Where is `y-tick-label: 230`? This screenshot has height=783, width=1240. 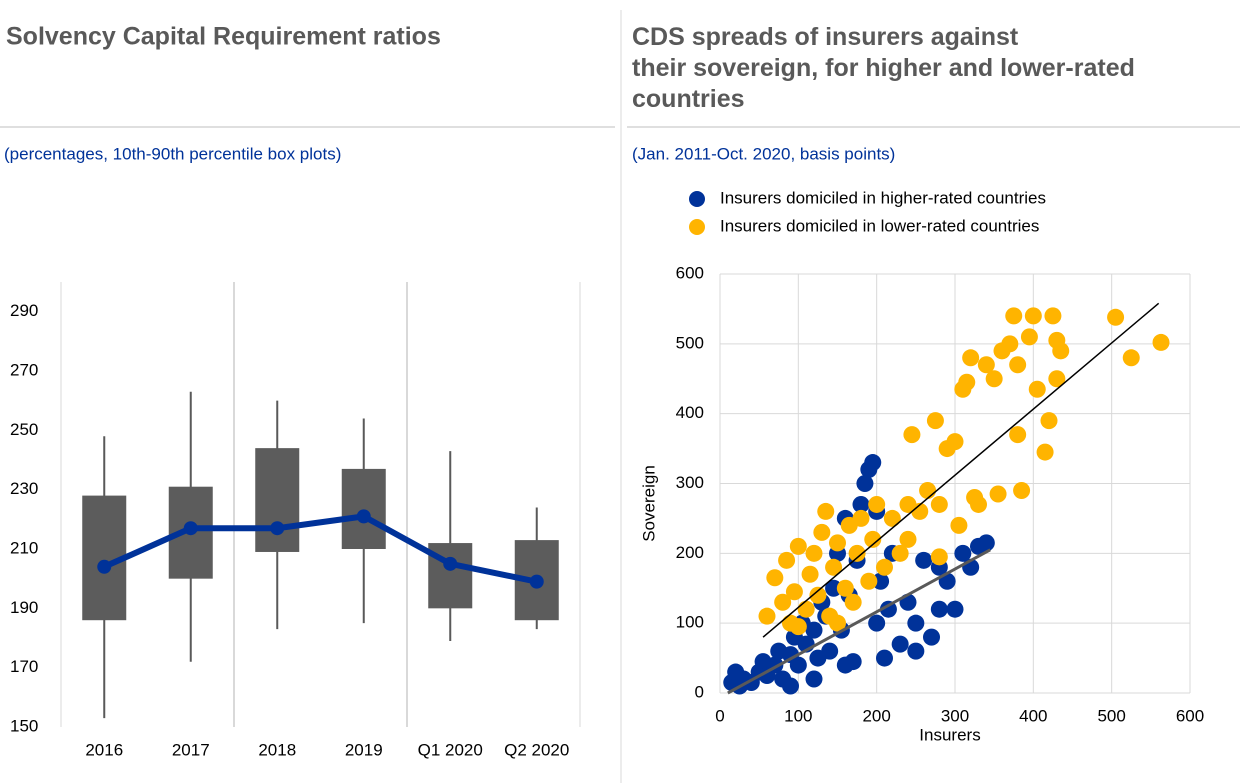
y-tick-label: 230 is located at coordinates (24, 488).